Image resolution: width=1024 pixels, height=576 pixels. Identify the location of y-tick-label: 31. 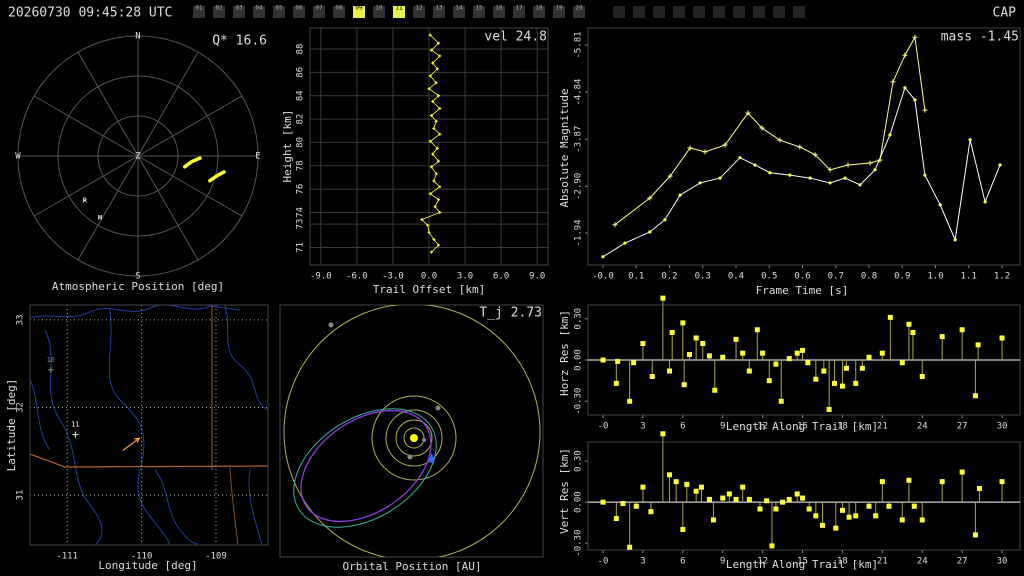
(21, 495).